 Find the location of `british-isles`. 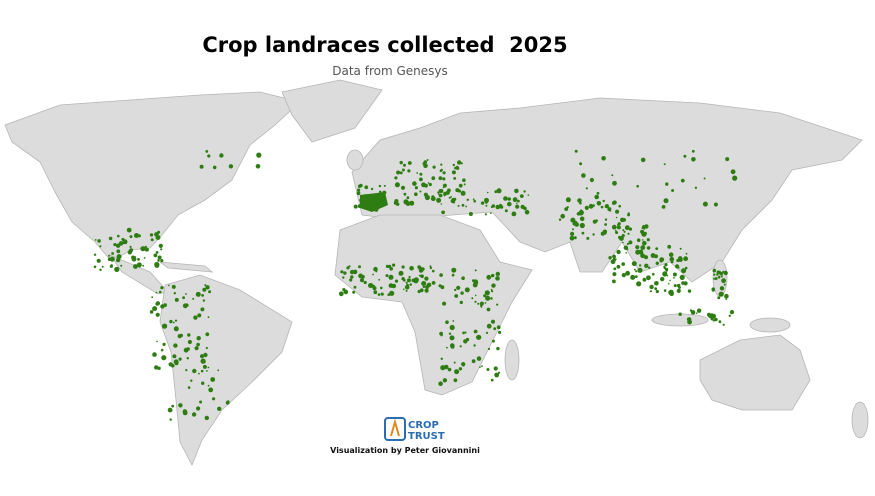

british-isles is located at coordinates (355, 160).